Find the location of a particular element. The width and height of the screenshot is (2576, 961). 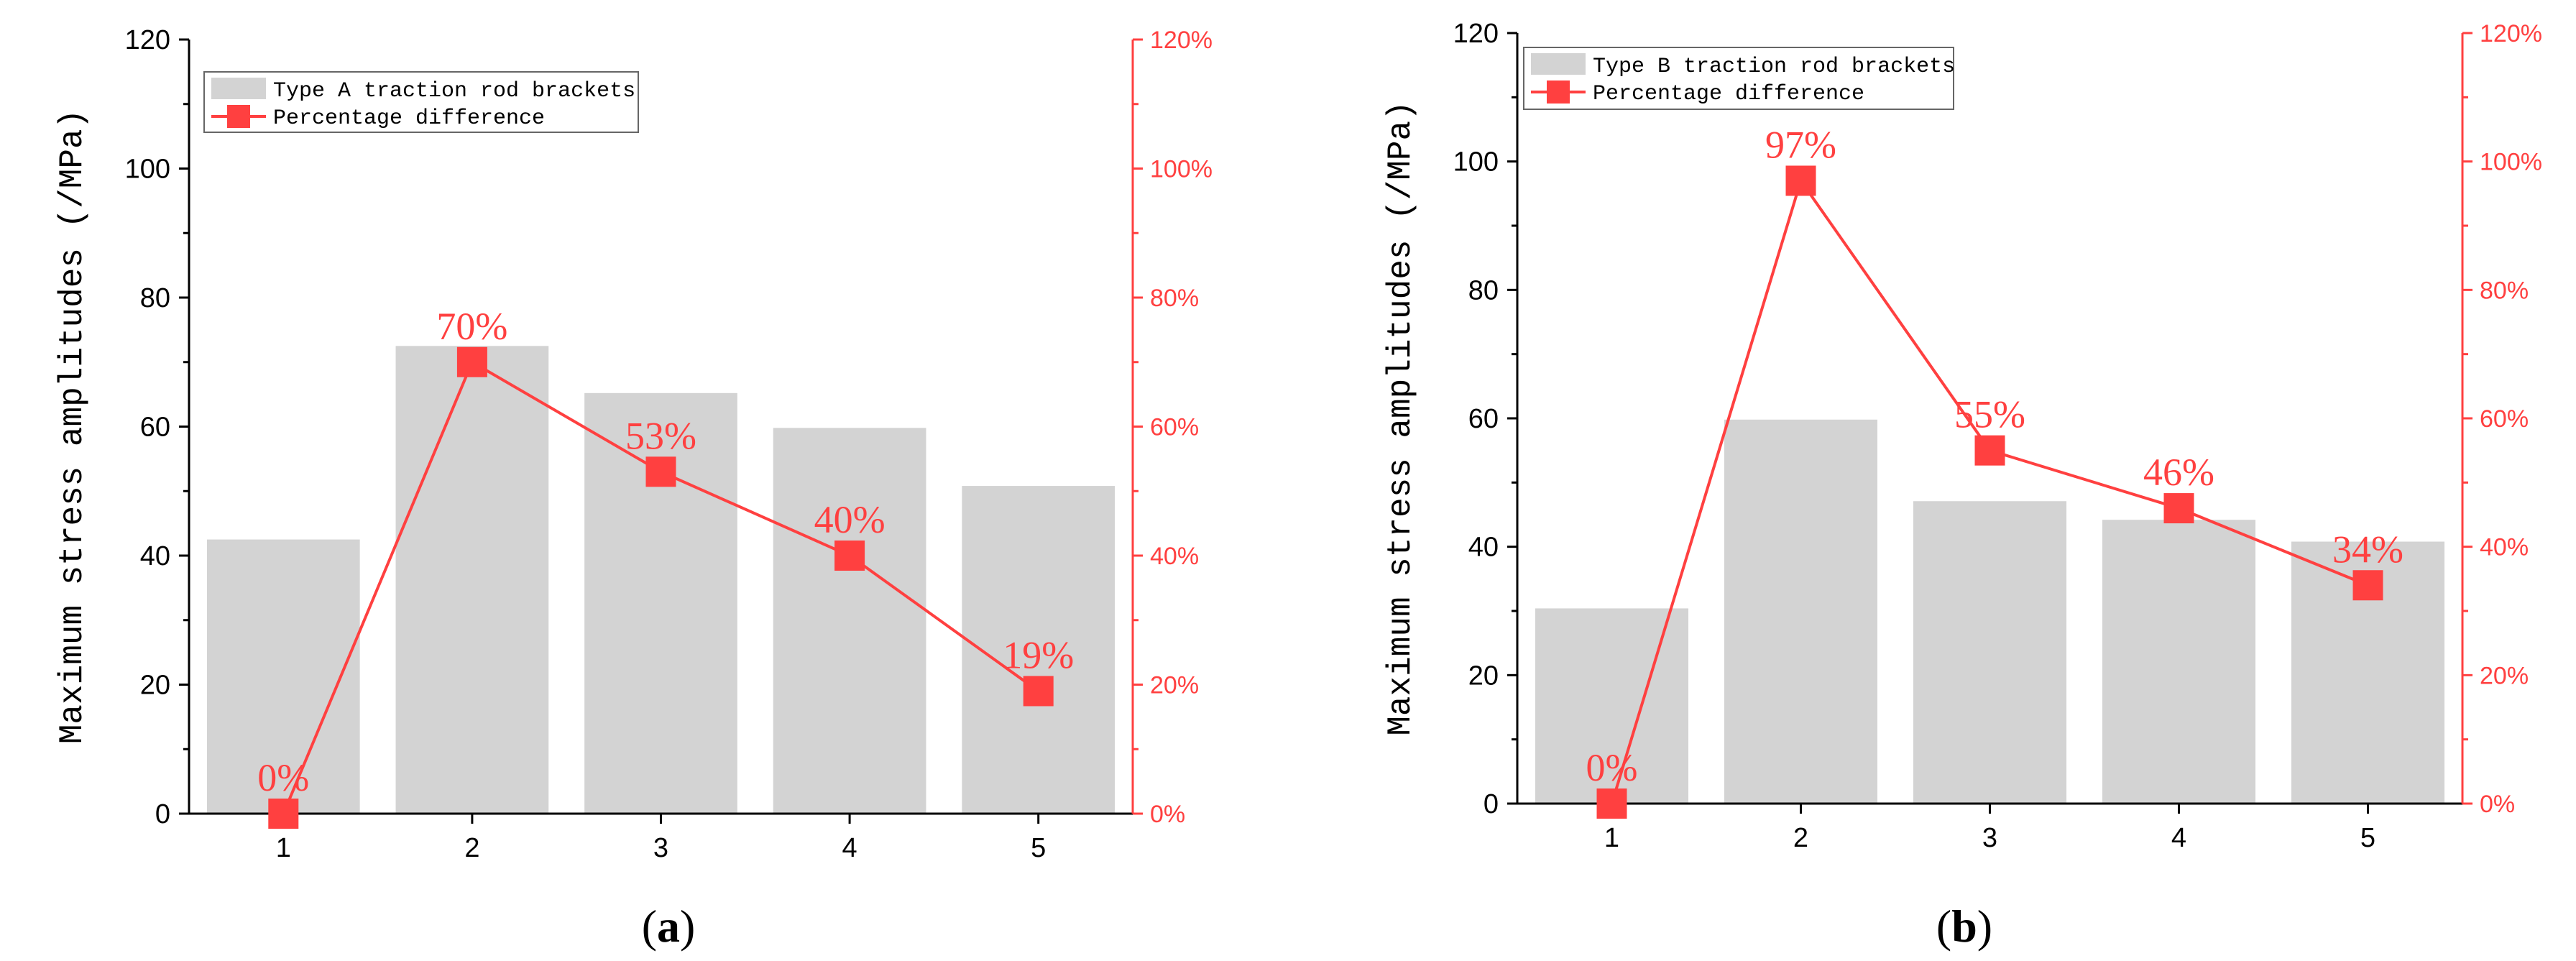

legend-bar-label: Type A traction rod brackets is located at coordinates (454, 92).